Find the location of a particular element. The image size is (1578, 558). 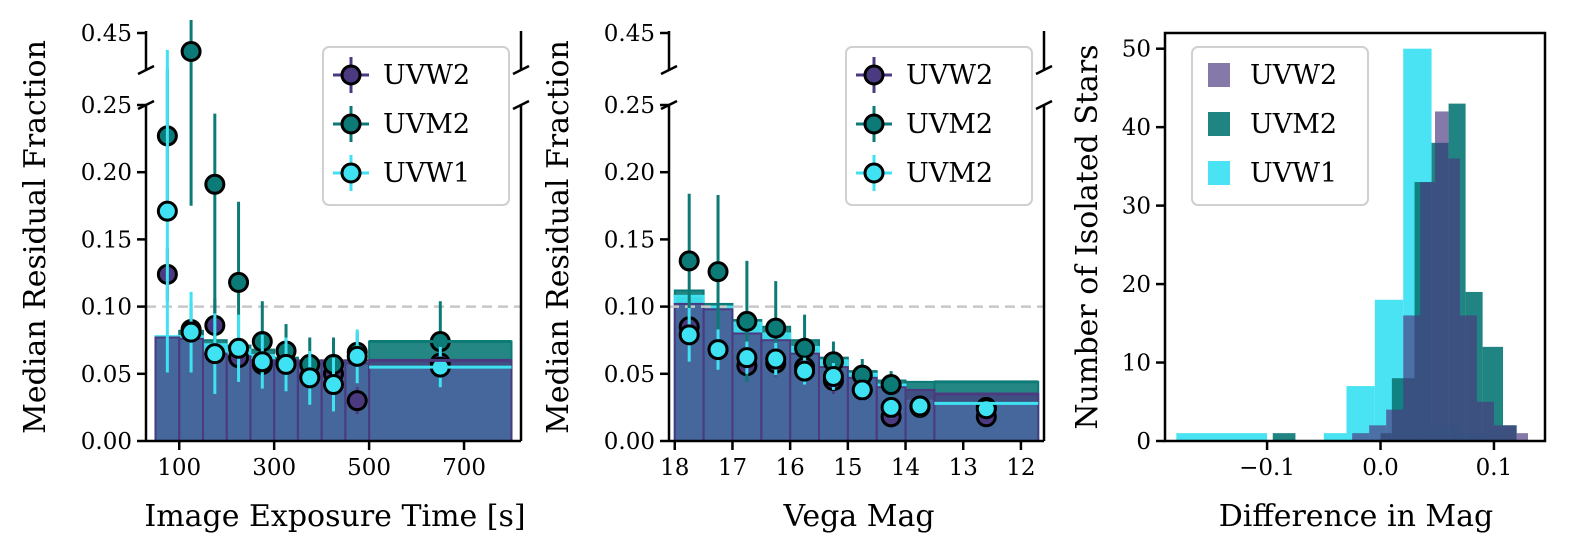

p2-y-tick-label: 0.15 is located at coordinates (629, 240).